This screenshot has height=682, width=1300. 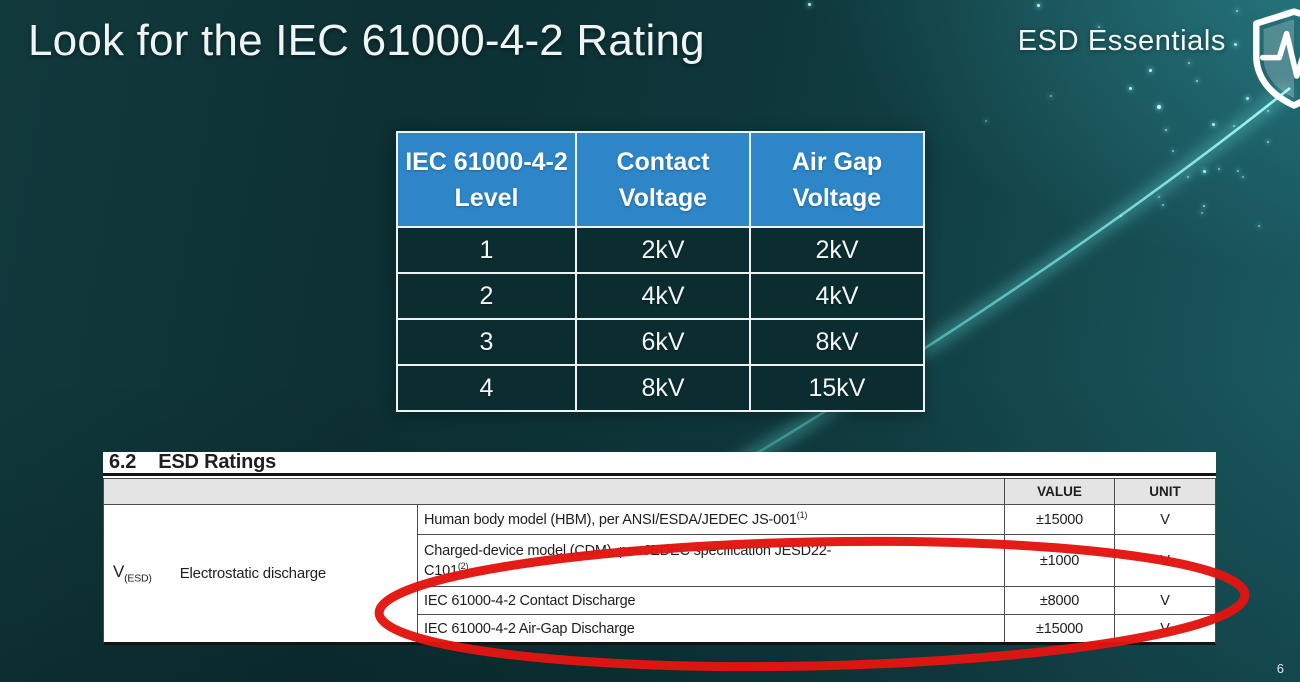 I want to click on contact-voltage-column-header: Contact Voltage, so click(x=663, y=179).